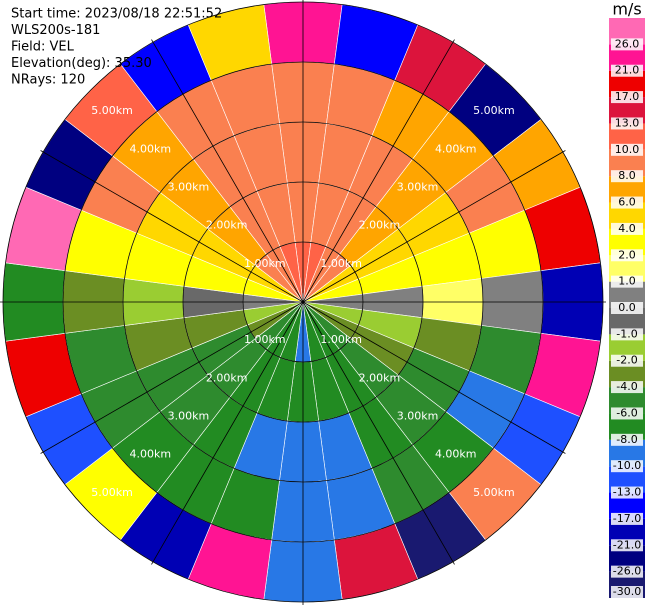 This screenshot has height=607, width=647. I want to click on colorbar-title: m/s, so click(626, 9).